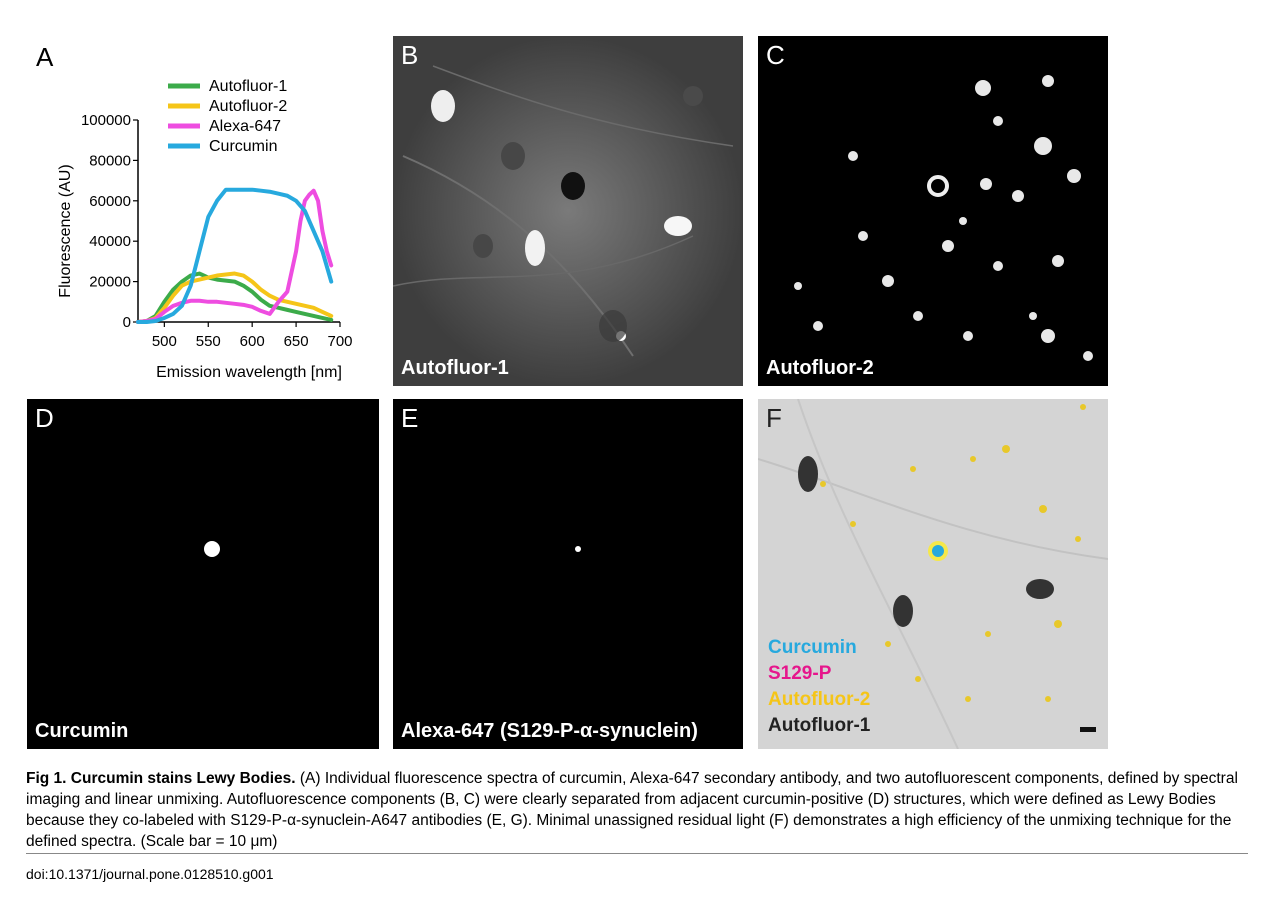 The image size is (1284, 898). Describe the element at coordinates (106, 120) in the screenshot. I see `y-tick-label: 100000` at that location.